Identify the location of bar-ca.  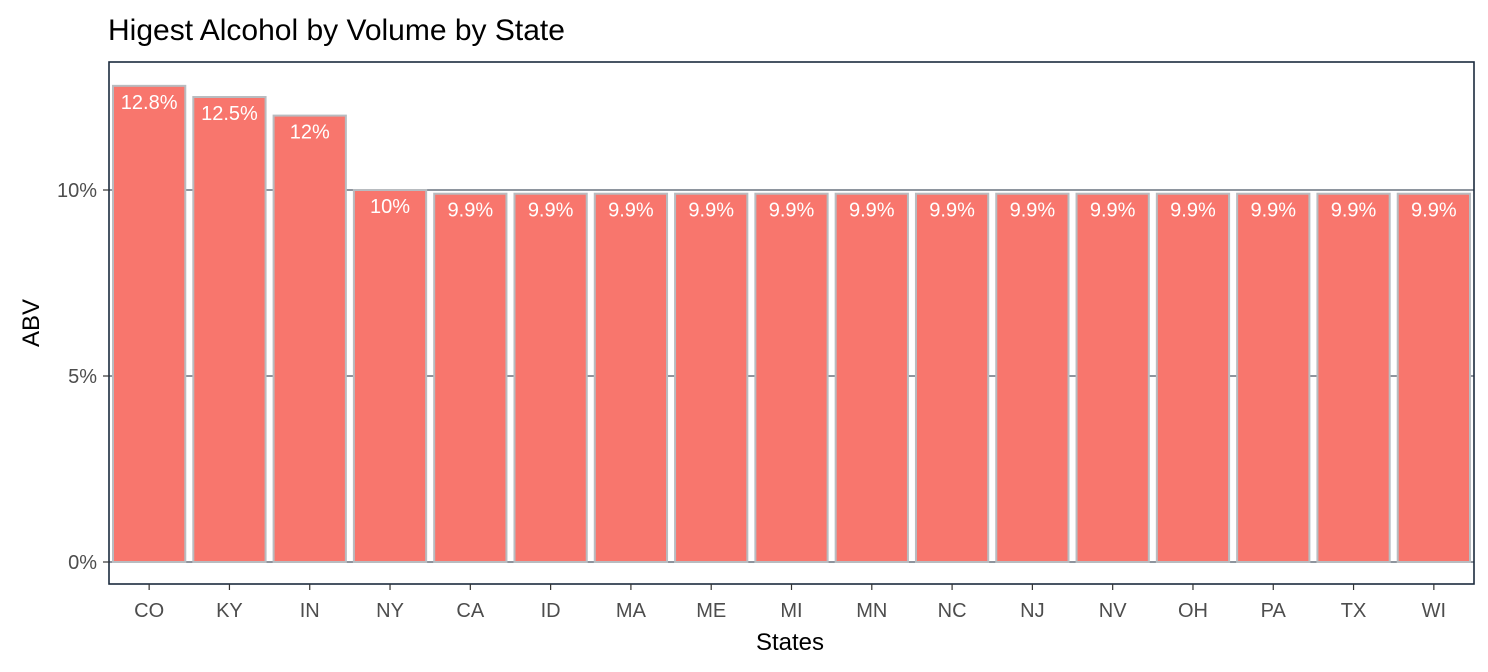
(470, 377).